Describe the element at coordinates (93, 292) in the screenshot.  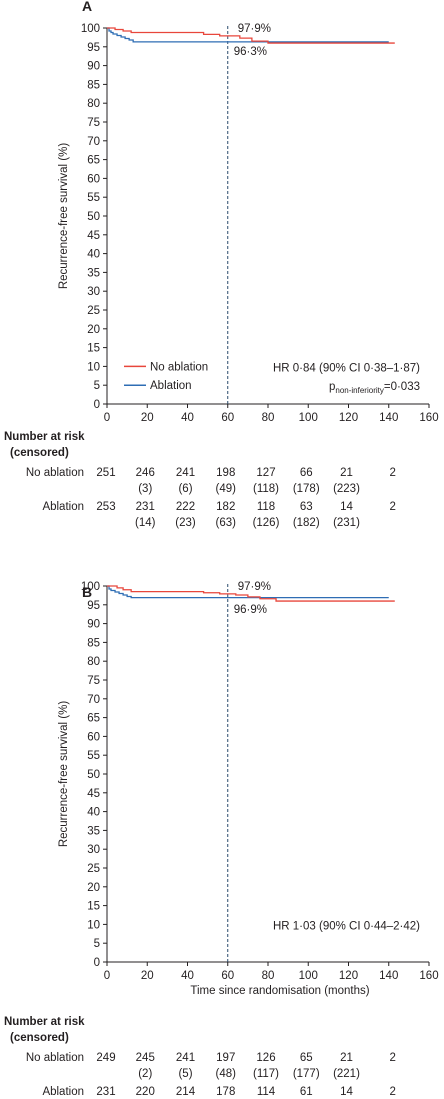
I see `y-tick-label: 30` at that location.